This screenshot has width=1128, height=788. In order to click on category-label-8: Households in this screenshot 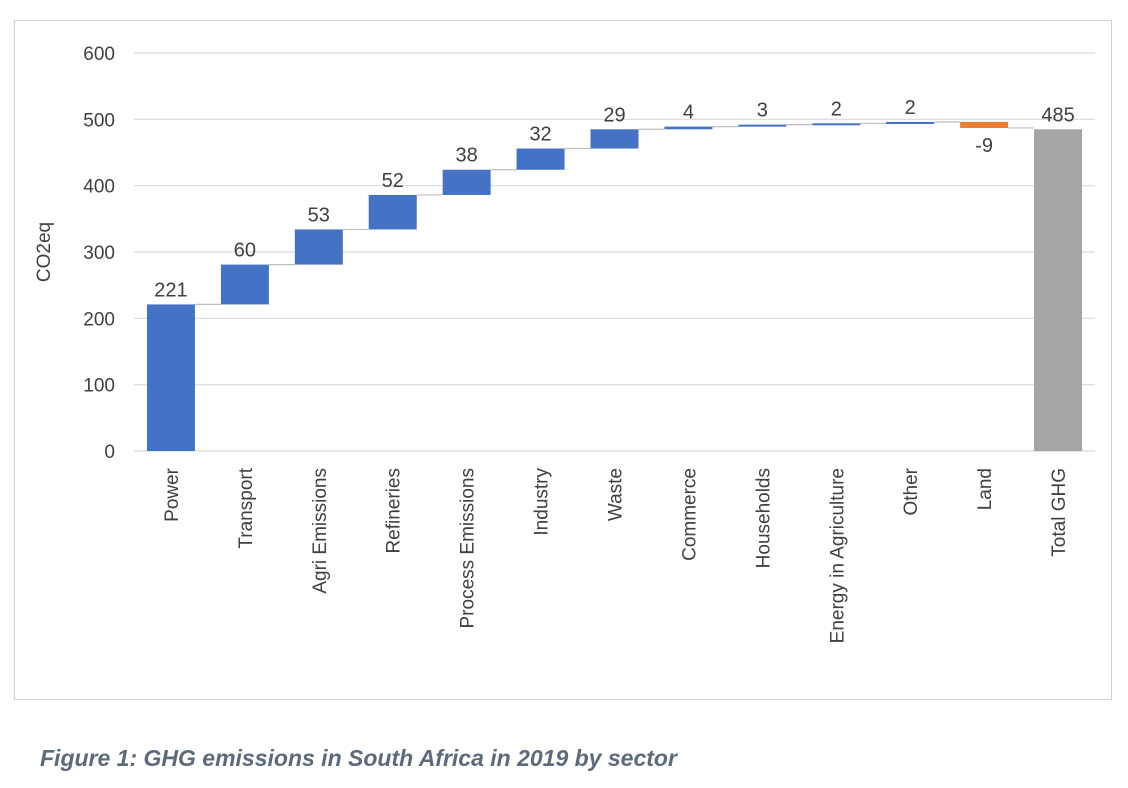, I will do `click(763, 518)`.